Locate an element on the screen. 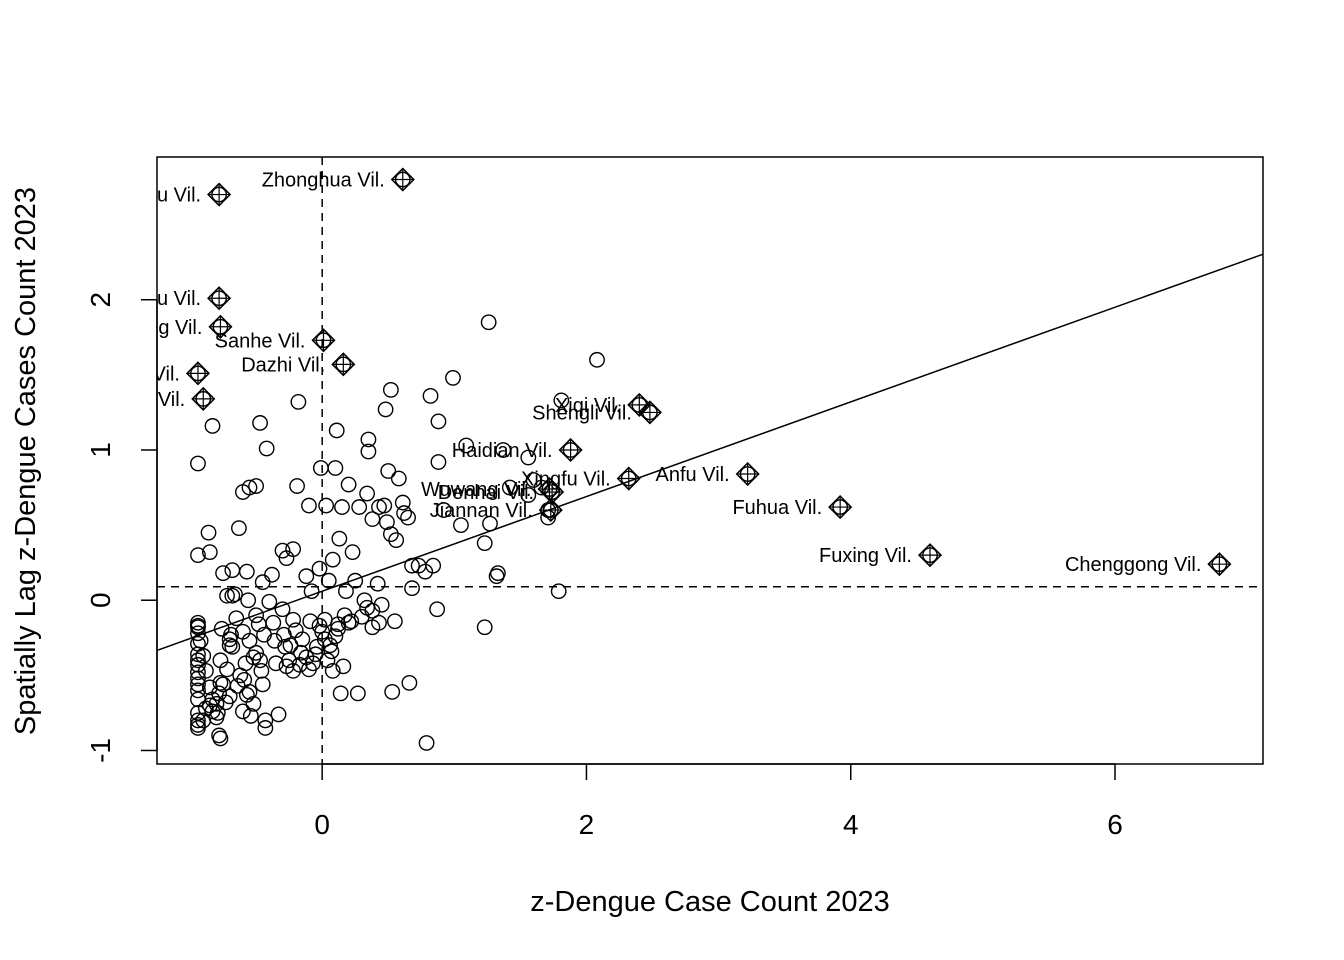  influential-point: Jiannan Vil. is located at coordinates (496, 510).